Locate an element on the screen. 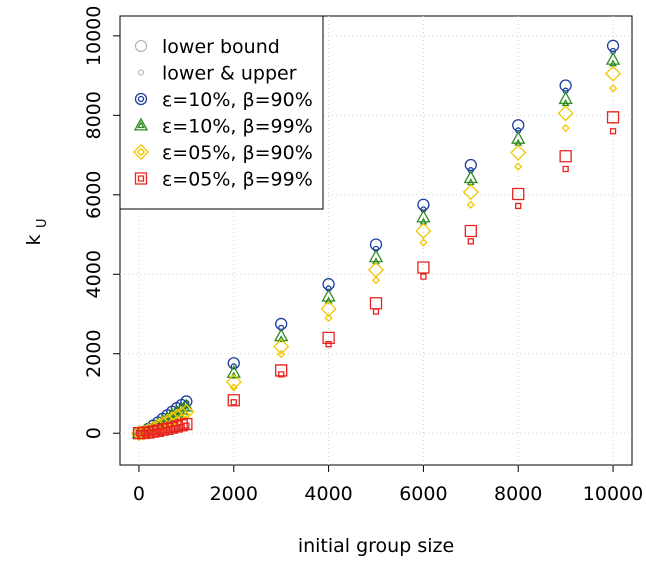  legend-box is located at coordinates (221, 112).